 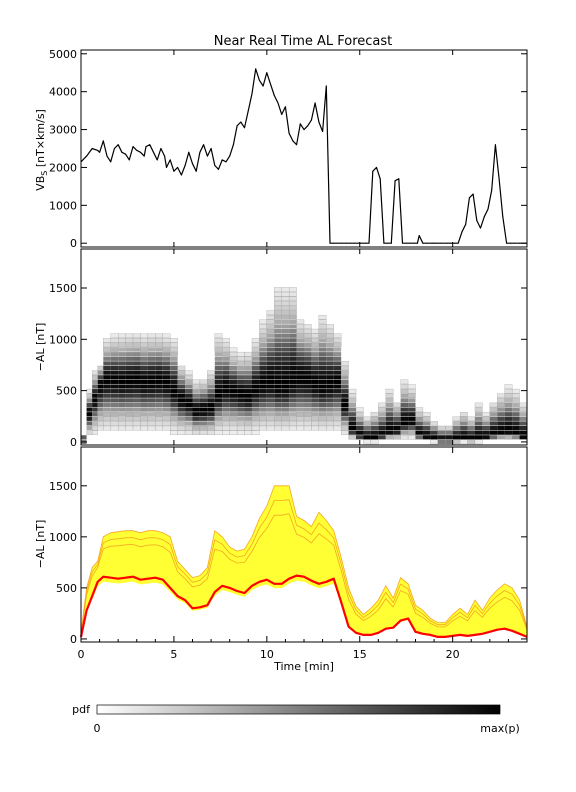 I want to click on time-xtick-label: 15, so click(x=360, y=654).